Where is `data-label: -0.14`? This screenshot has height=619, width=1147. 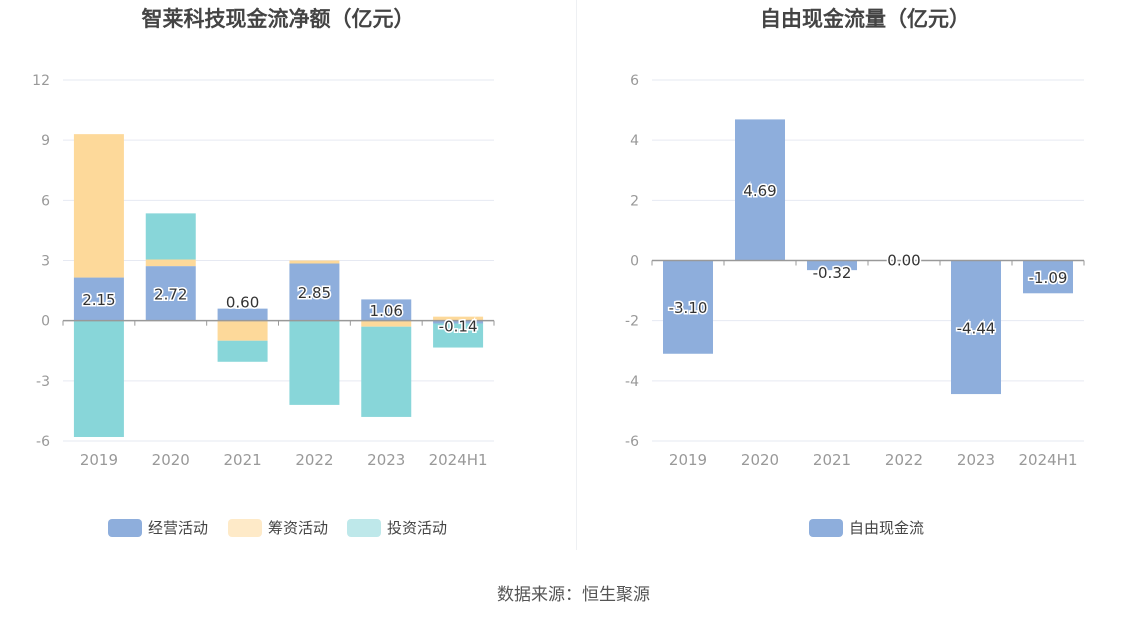 data-label: -0.14 is located at coordinates (458, 326).